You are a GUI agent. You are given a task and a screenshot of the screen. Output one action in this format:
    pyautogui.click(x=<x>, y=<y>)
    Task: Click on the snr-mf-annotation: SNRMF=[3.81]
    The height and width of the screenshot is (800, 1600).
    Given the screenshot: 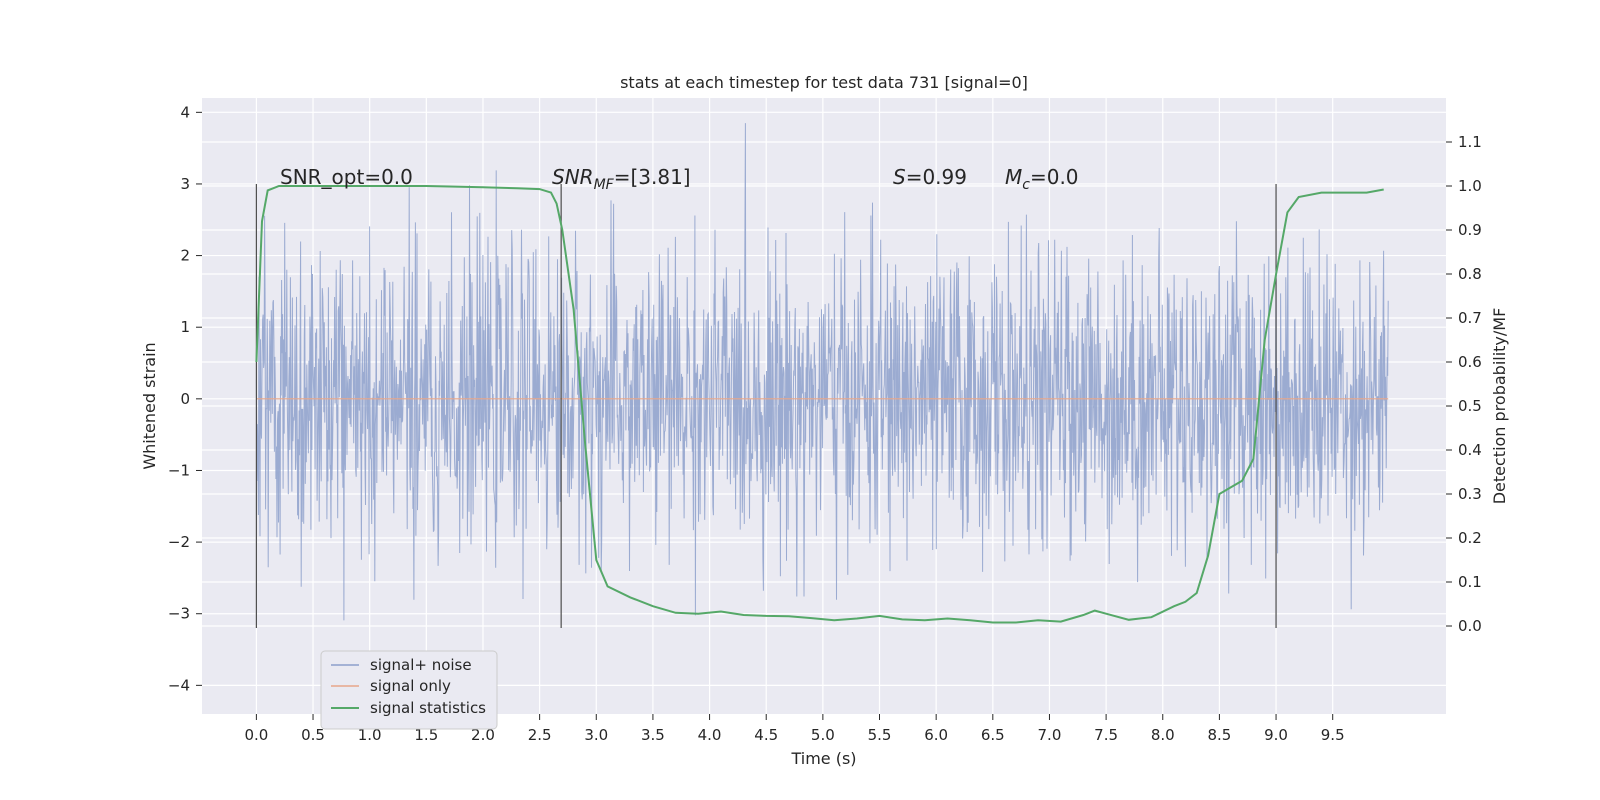 What is the action you would take?
    pyautogui.click(x=621, y=179)
    